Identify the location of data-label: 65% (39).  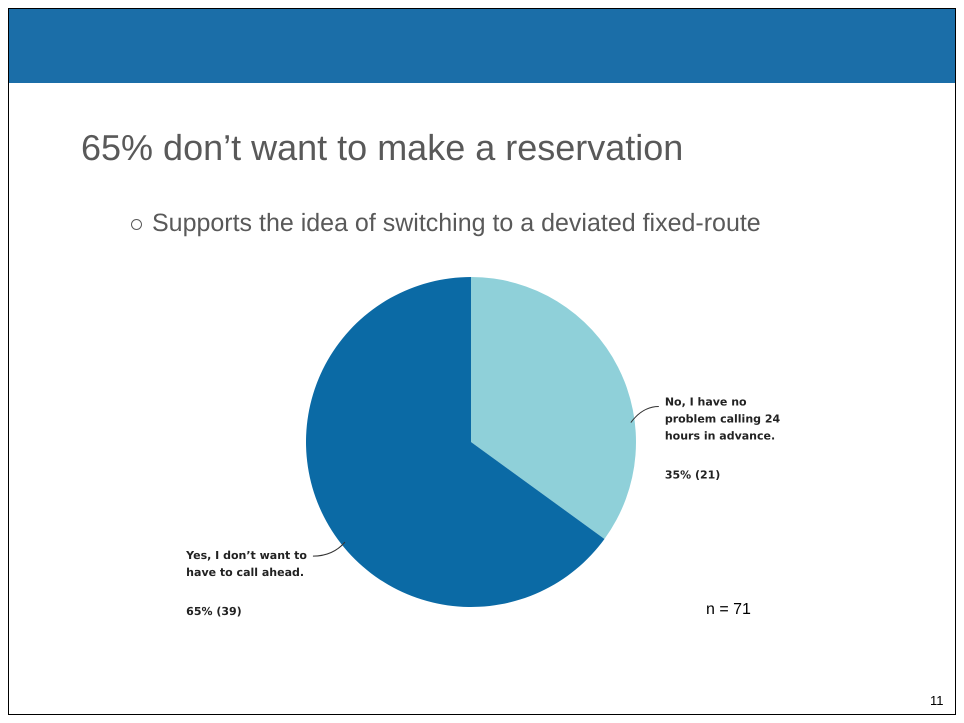
(214, 611).